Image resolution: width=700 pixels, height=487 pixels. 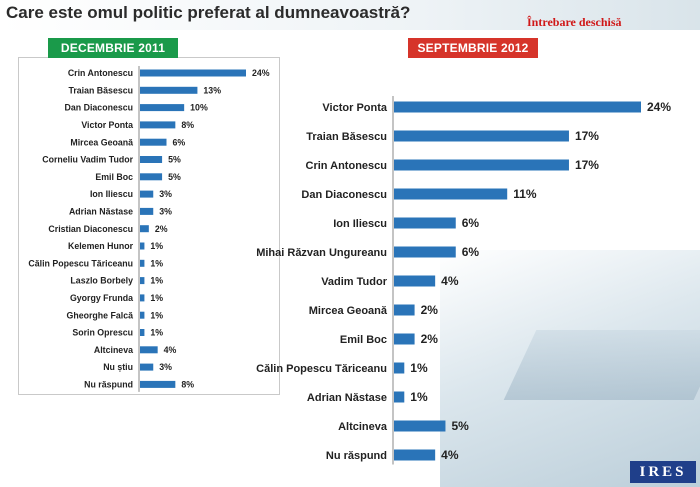 What do you see at coordinates (101, 246) in the screenshot?
I see `category-label: Kelemen Hunor` at bounding box center [101, 246].